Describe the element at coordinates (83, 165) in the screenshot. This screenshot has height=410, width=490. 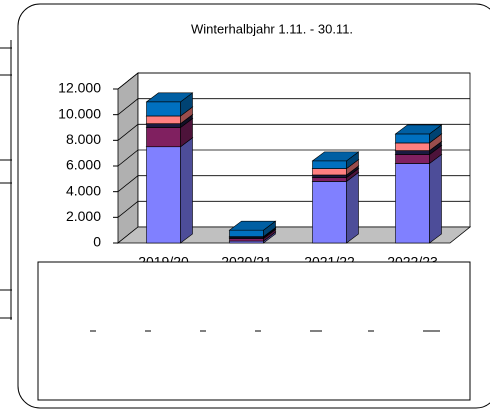
I see `y-tick-label: 6.000` at that location.